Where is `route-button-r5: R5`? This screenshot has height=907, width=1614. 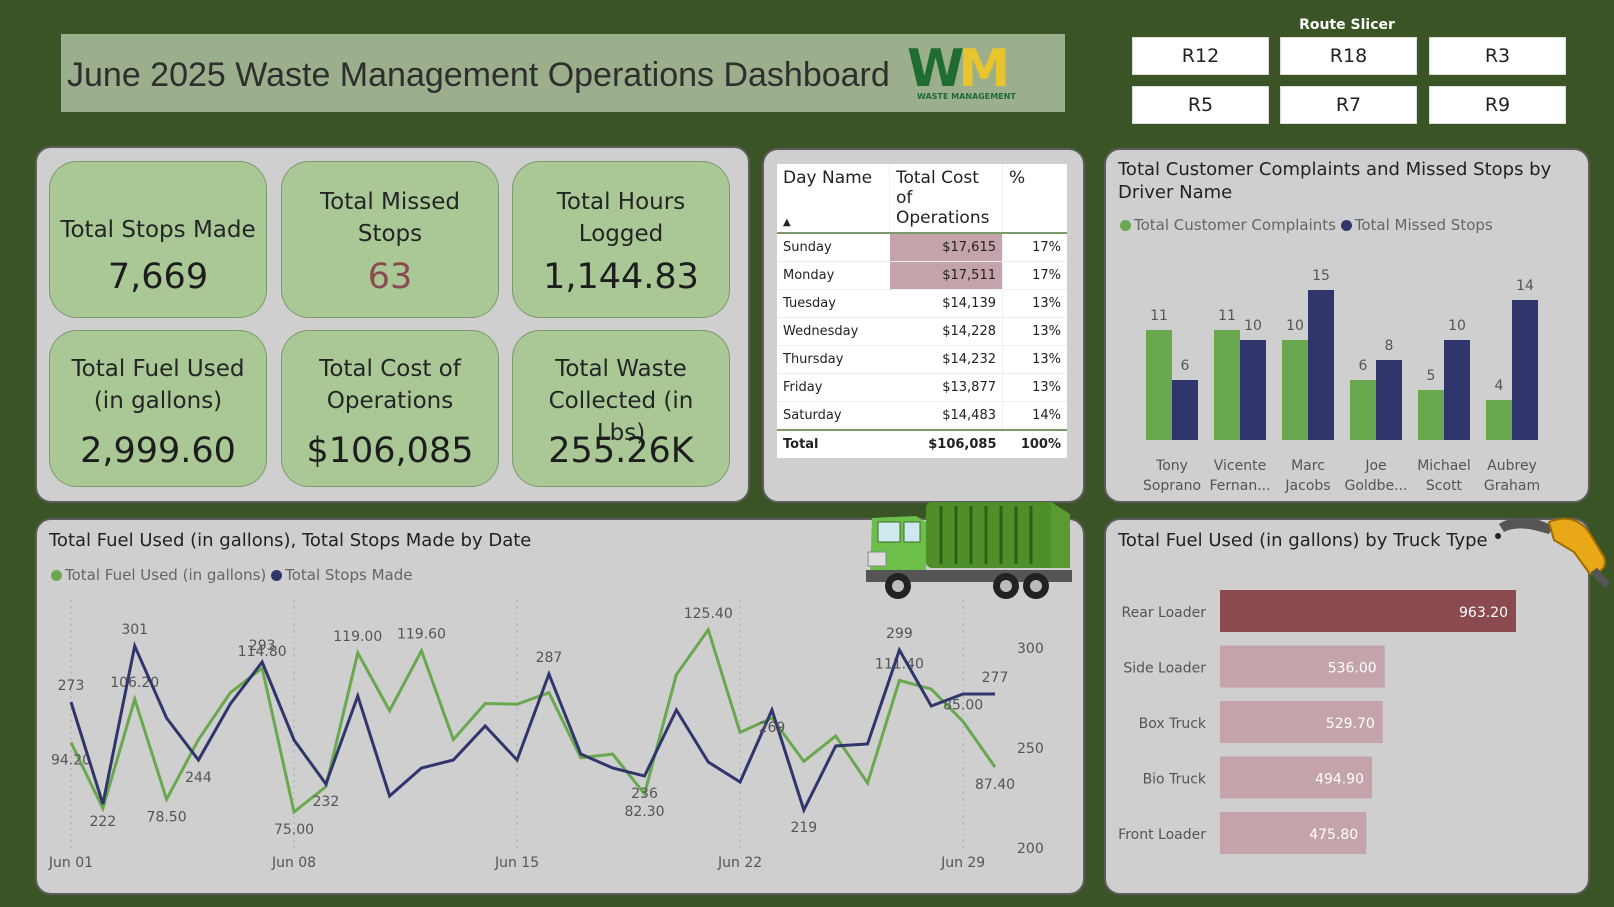 route-button-r5: R5 is located at coordinates (1200, 105).